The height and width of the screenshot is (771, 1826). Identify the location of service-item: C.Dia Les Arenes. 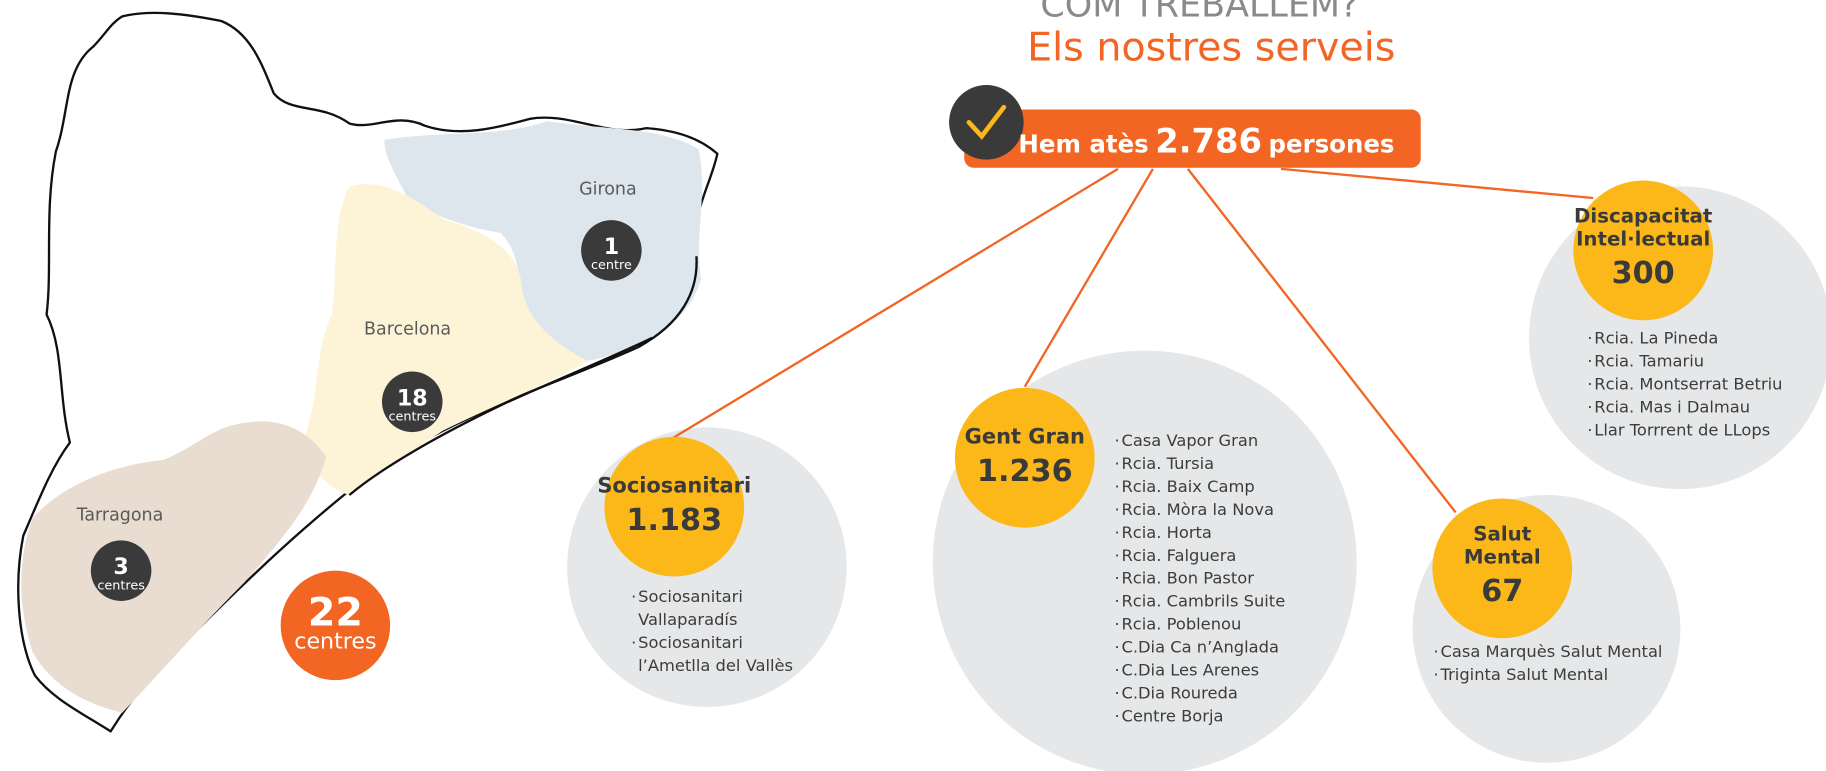
(1190, 669).